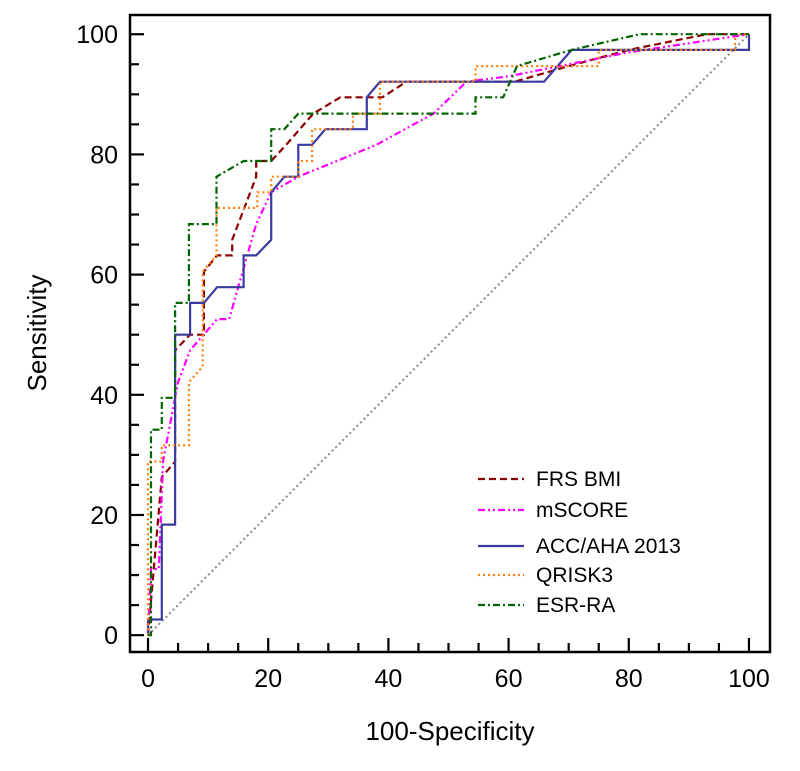 This screenshot has height=771, width=800. I want to click on legend-label: mSCORE, so click(582, 510).